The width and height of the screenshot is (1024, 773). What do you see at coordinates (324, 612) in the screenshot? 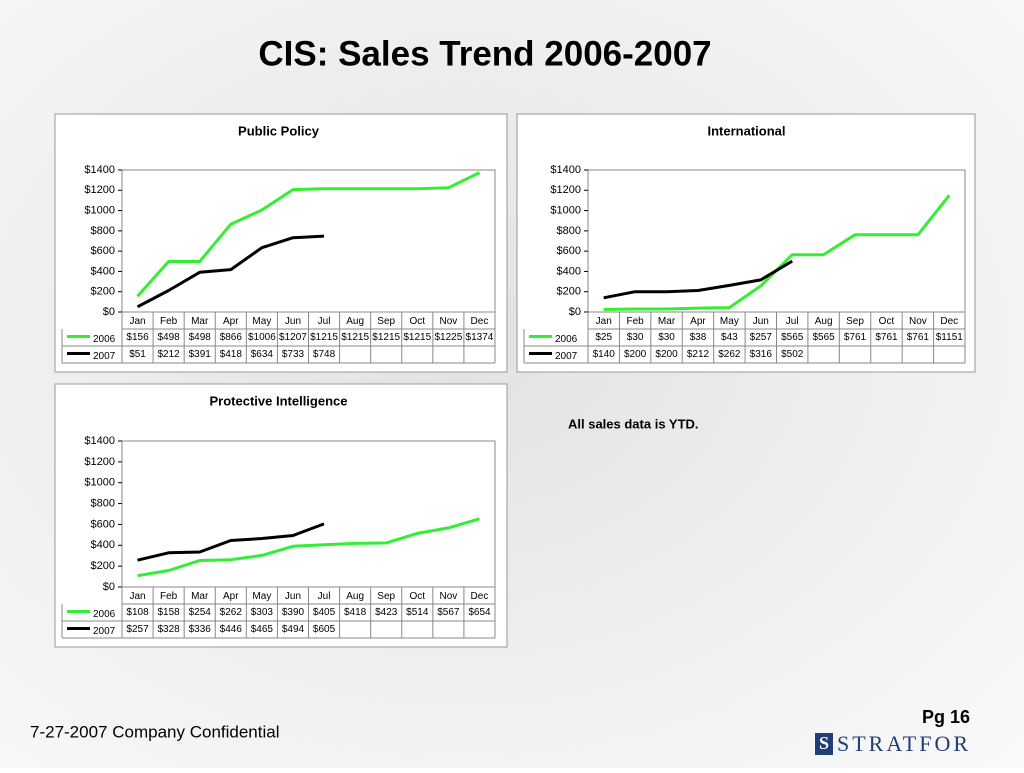
I see `table-cell: $405` at bounding box center [324, 612].